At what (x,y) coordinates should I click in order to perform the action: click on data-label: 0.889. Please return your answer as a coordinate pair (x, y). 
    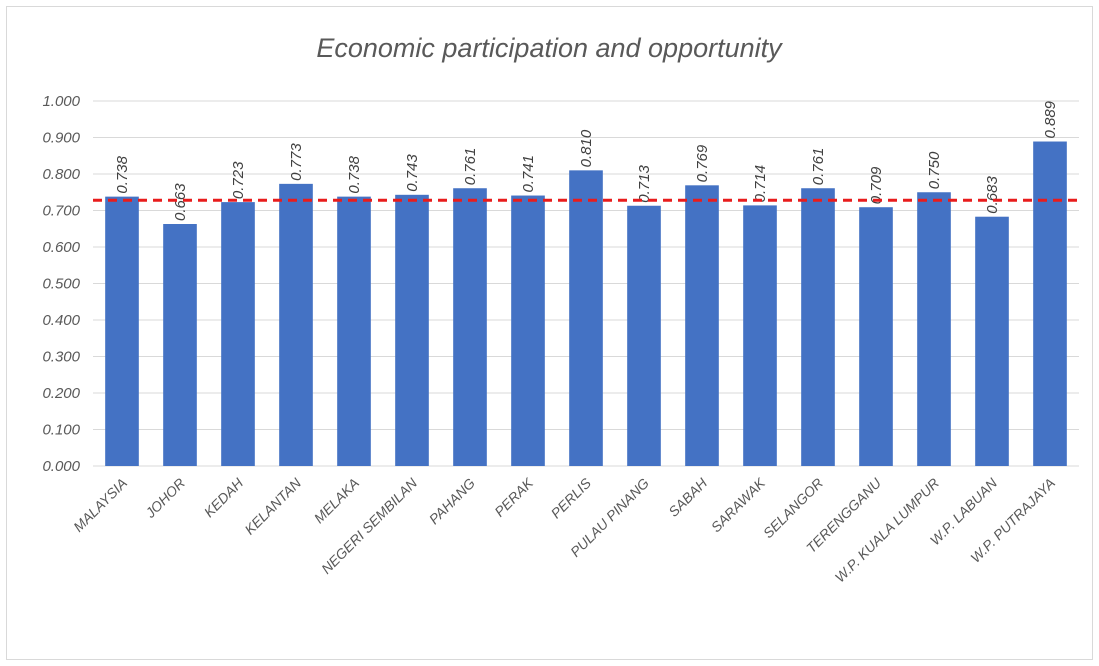
    Looking at the image, I should click on (1050, 119).